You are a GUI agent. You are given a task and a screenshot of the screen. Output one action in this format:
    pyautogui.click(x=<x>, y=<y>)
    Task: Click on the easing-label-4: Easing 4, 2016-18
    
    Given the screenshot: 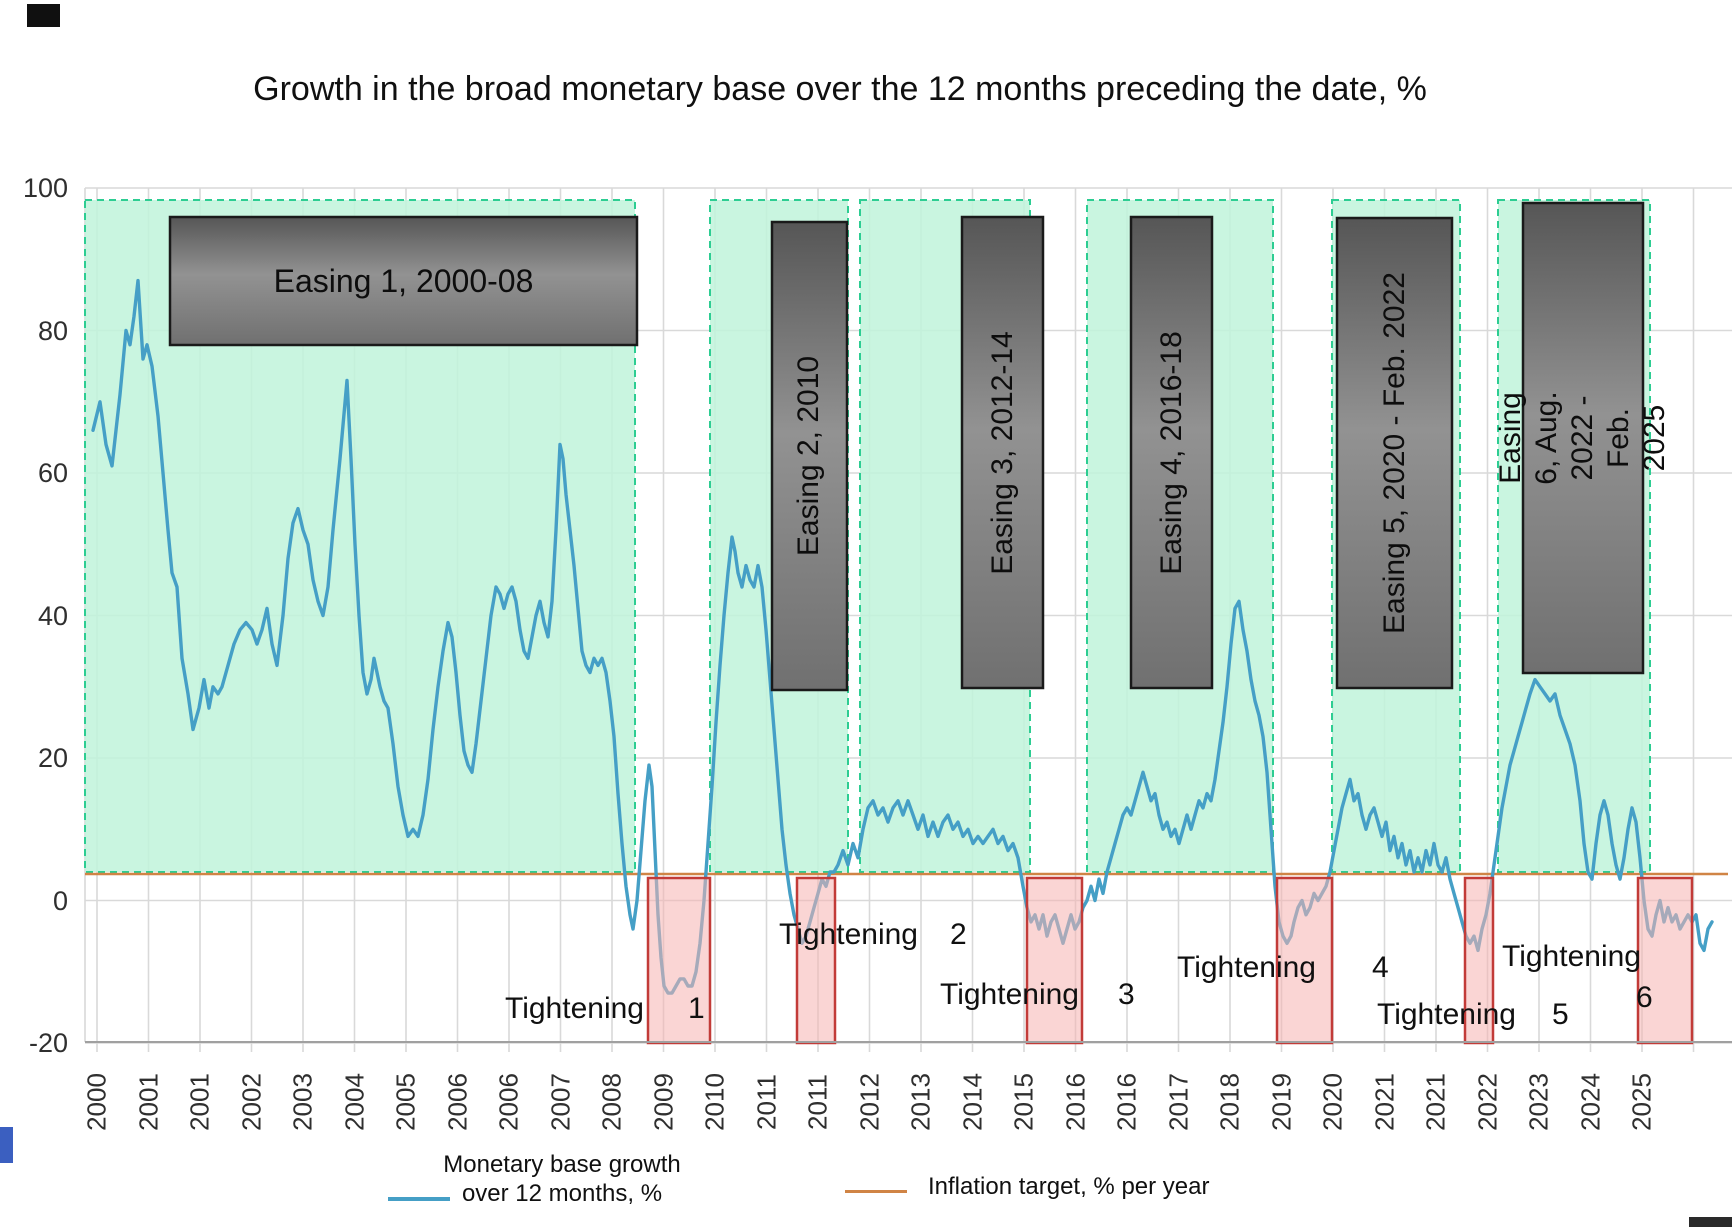 What is the action you would take?
    pyautogui.click(x=1171, y=452)
    